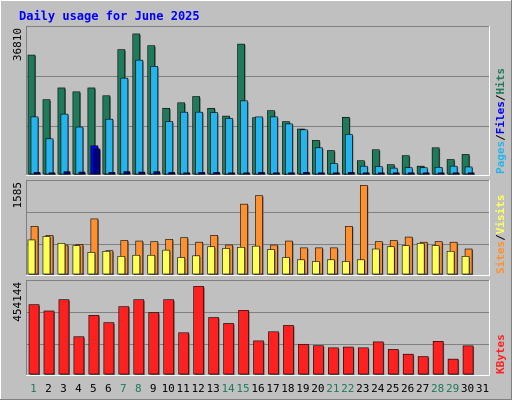 The height and width of the screenshot is (400, 512). I want to click on day-label-9: 9, so click(153, 388).